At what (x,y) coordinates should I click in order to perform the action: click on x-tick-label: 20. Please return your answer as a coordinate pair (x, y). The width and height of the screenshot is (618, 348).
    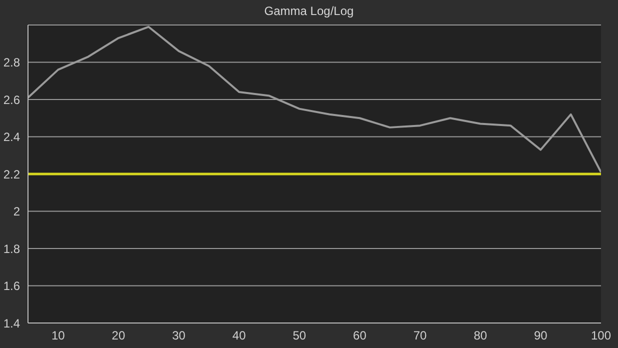
    Looking at the image, I should click on (119, 335).